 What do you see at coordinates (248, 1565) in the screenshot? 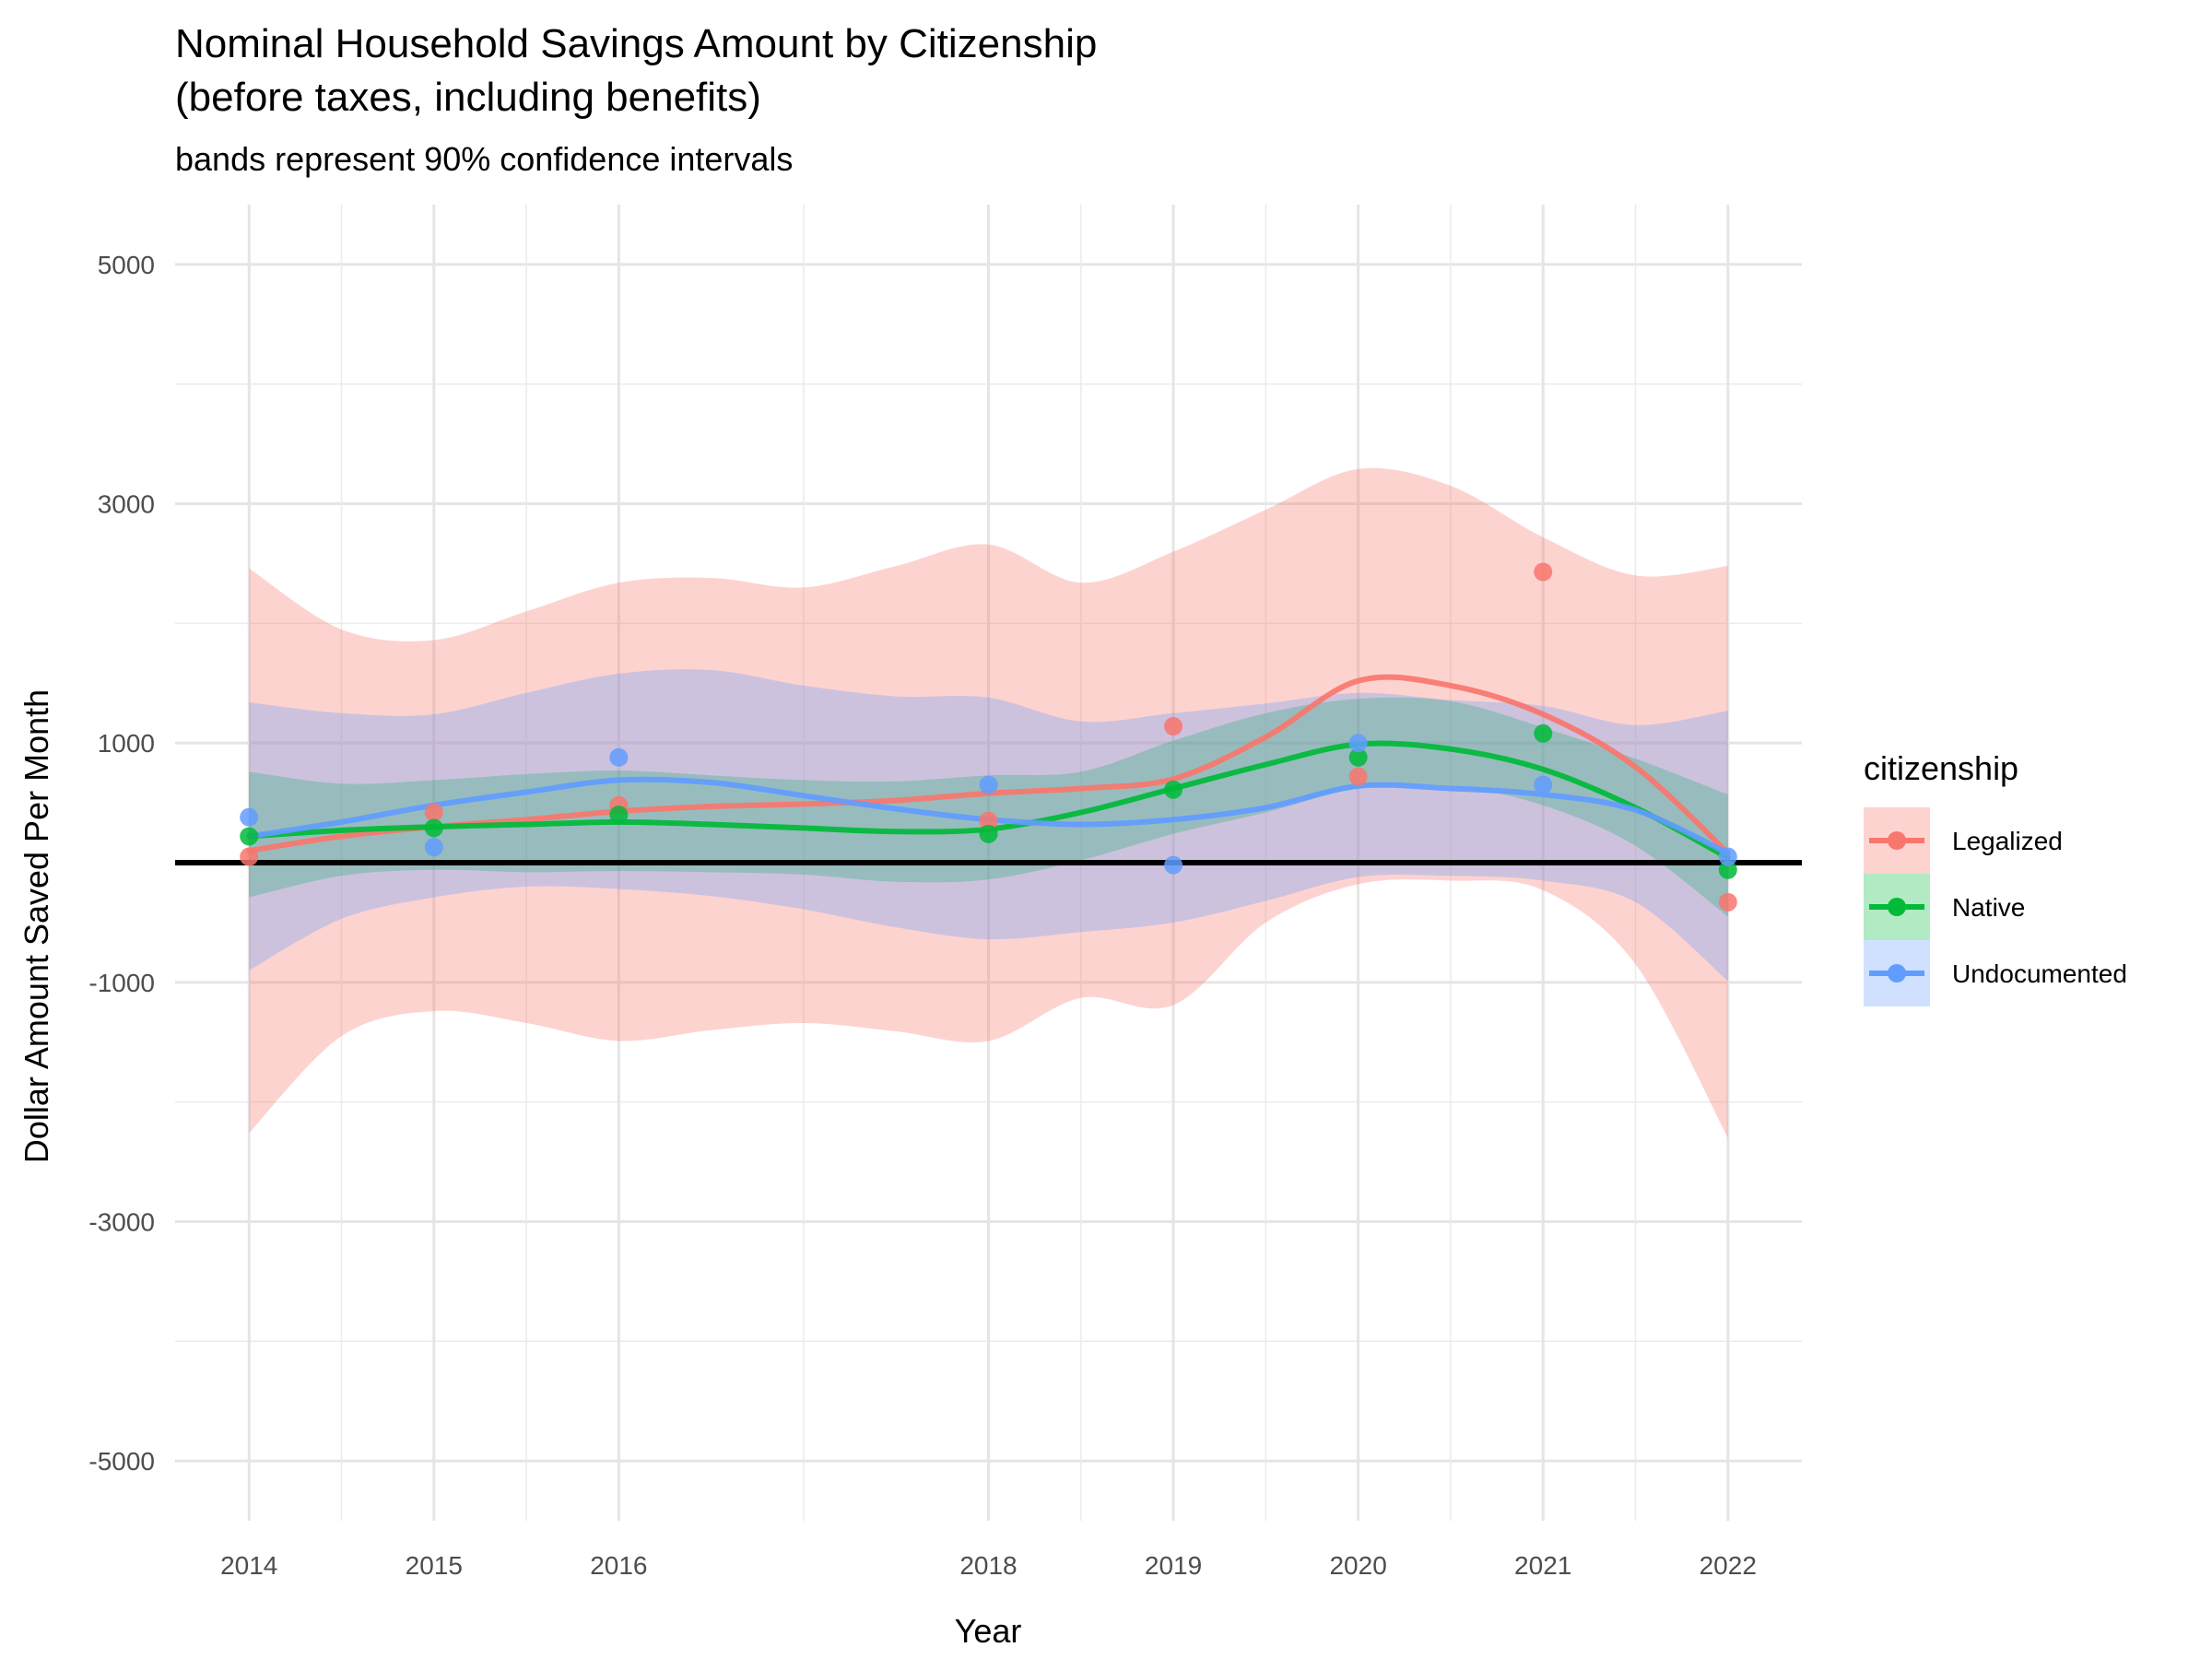
I see `x-tick-label: 2014` at bounding box center [248, 1565].